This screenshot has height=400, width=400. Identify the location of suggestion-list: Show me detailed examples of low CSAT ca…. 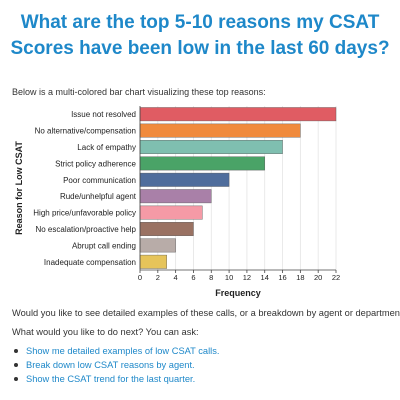
(116, 365).